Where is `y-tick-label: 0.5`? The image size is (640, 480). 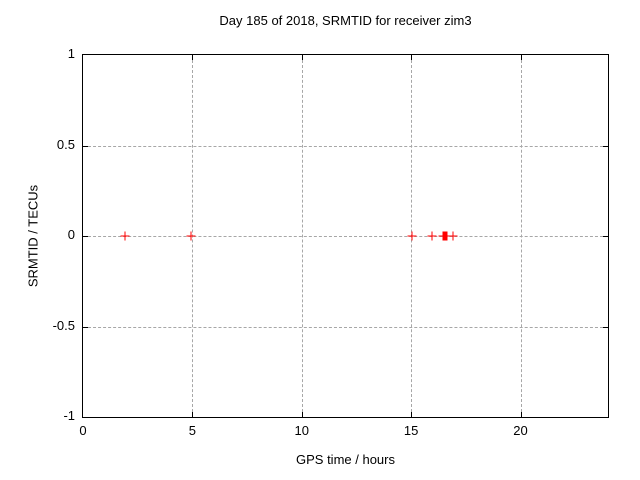 y-tick-label: 0.5 is located at coordinates (65, 144).